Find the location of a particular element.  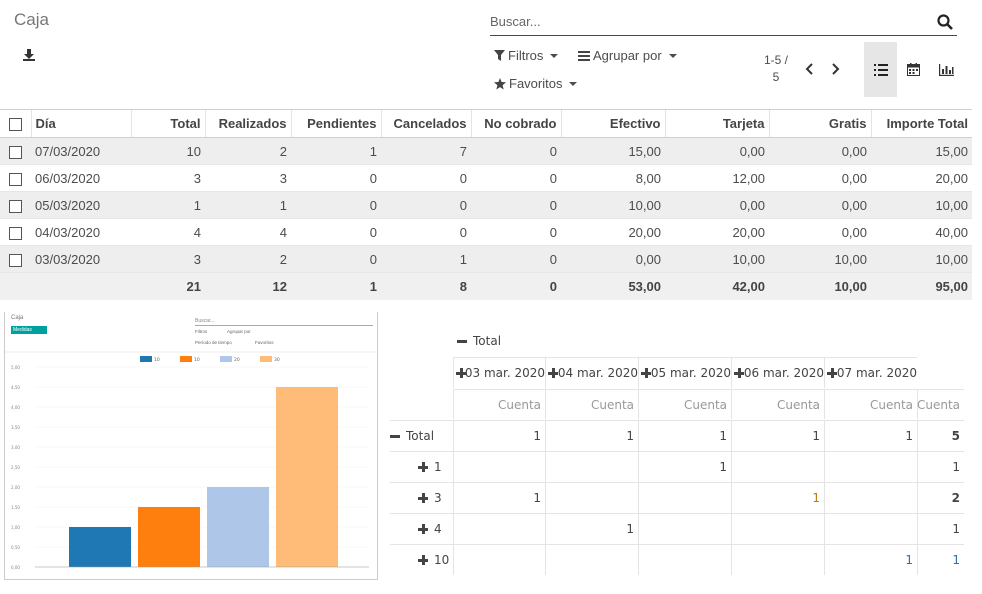

pivot-col-header: 07 mar. 2020 is located at coordinates (870, 372).